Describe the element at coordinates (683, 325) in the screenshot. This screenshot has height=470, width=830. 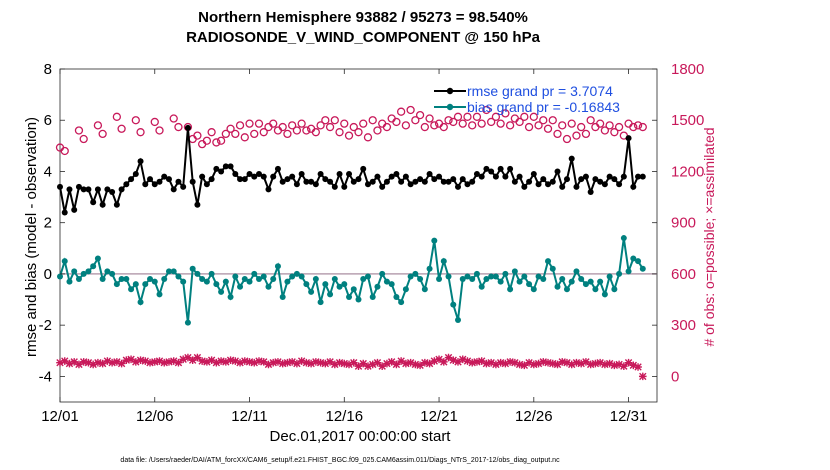
I see `y-right-tick-label: 300` at that location.